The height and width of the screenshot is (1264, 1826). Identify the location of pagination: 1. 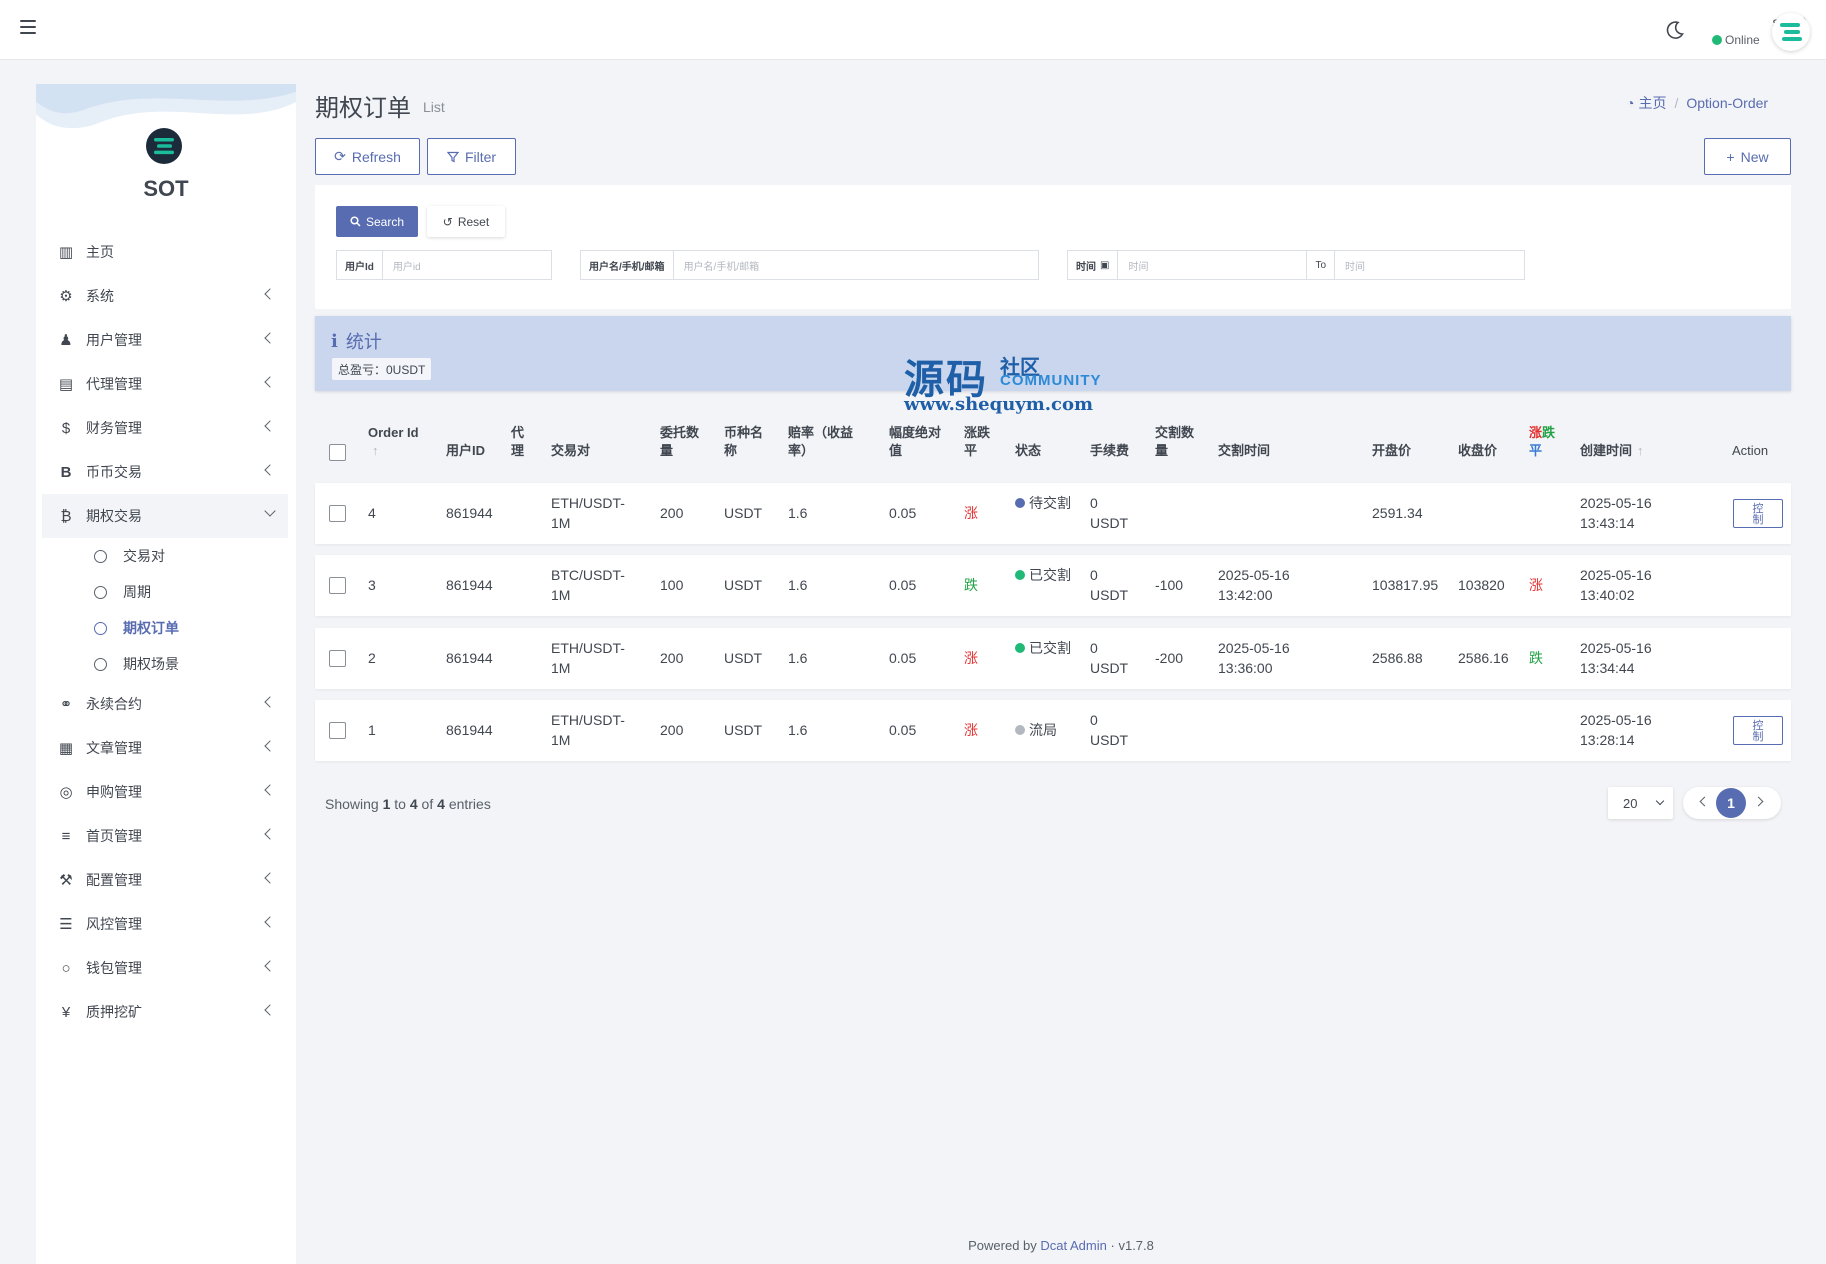
(1732, 803).